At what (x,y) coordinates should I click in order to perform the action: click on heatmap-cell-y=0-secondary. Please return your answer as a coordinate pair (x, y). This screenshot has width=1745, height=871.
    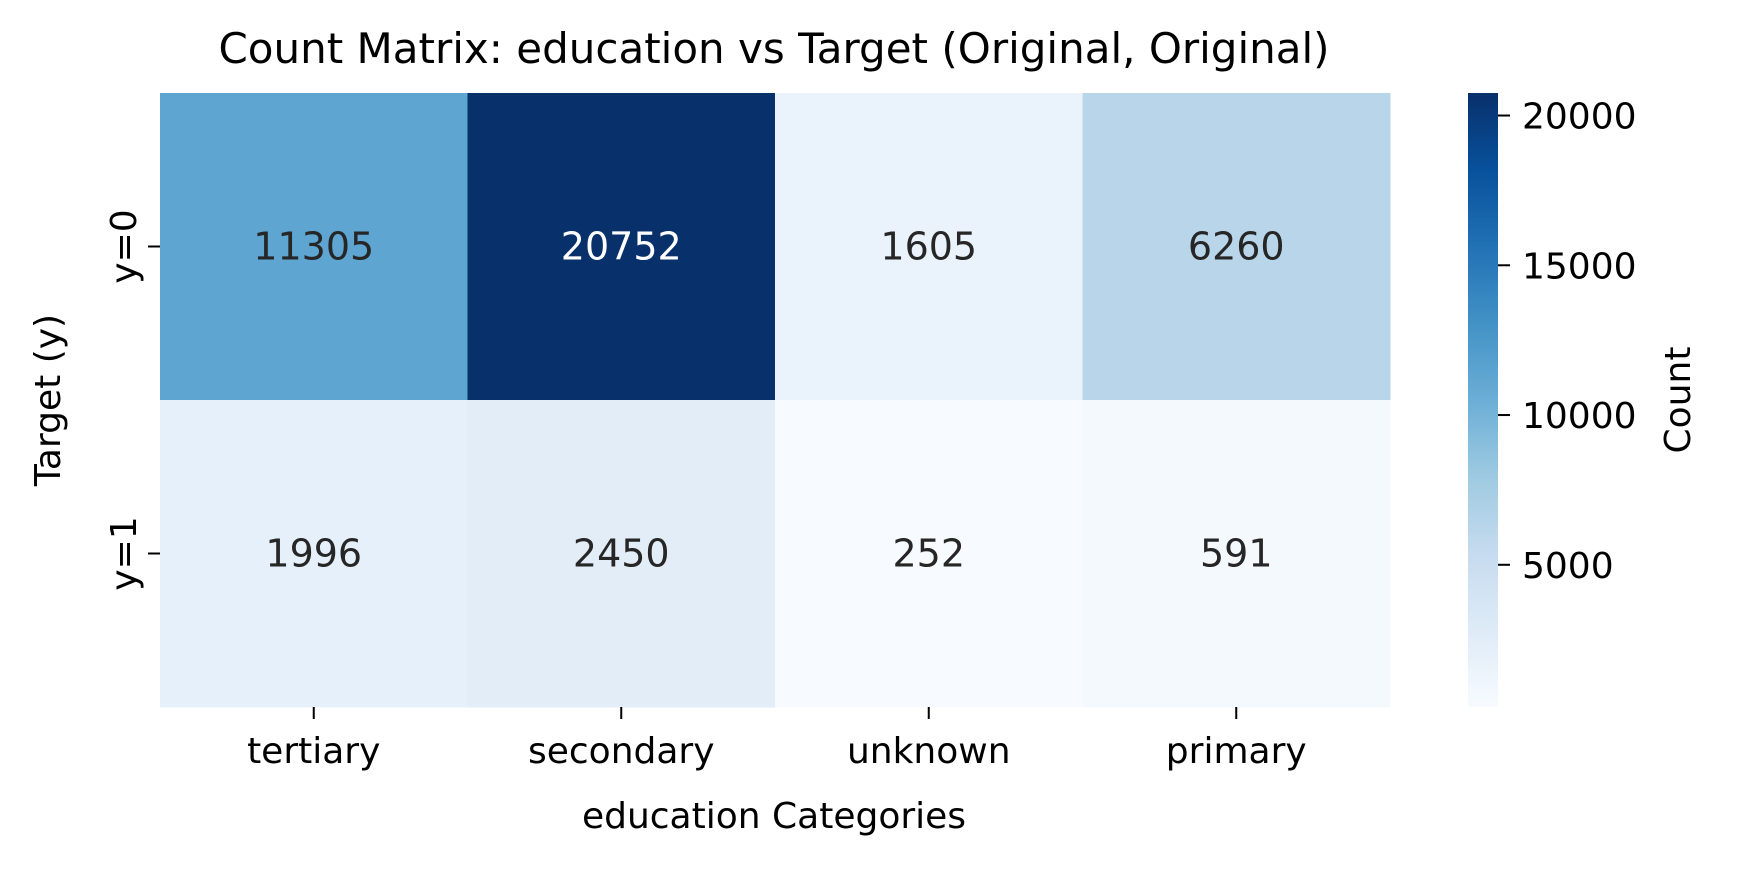
    Looking at the image, I should click on (621, 247).